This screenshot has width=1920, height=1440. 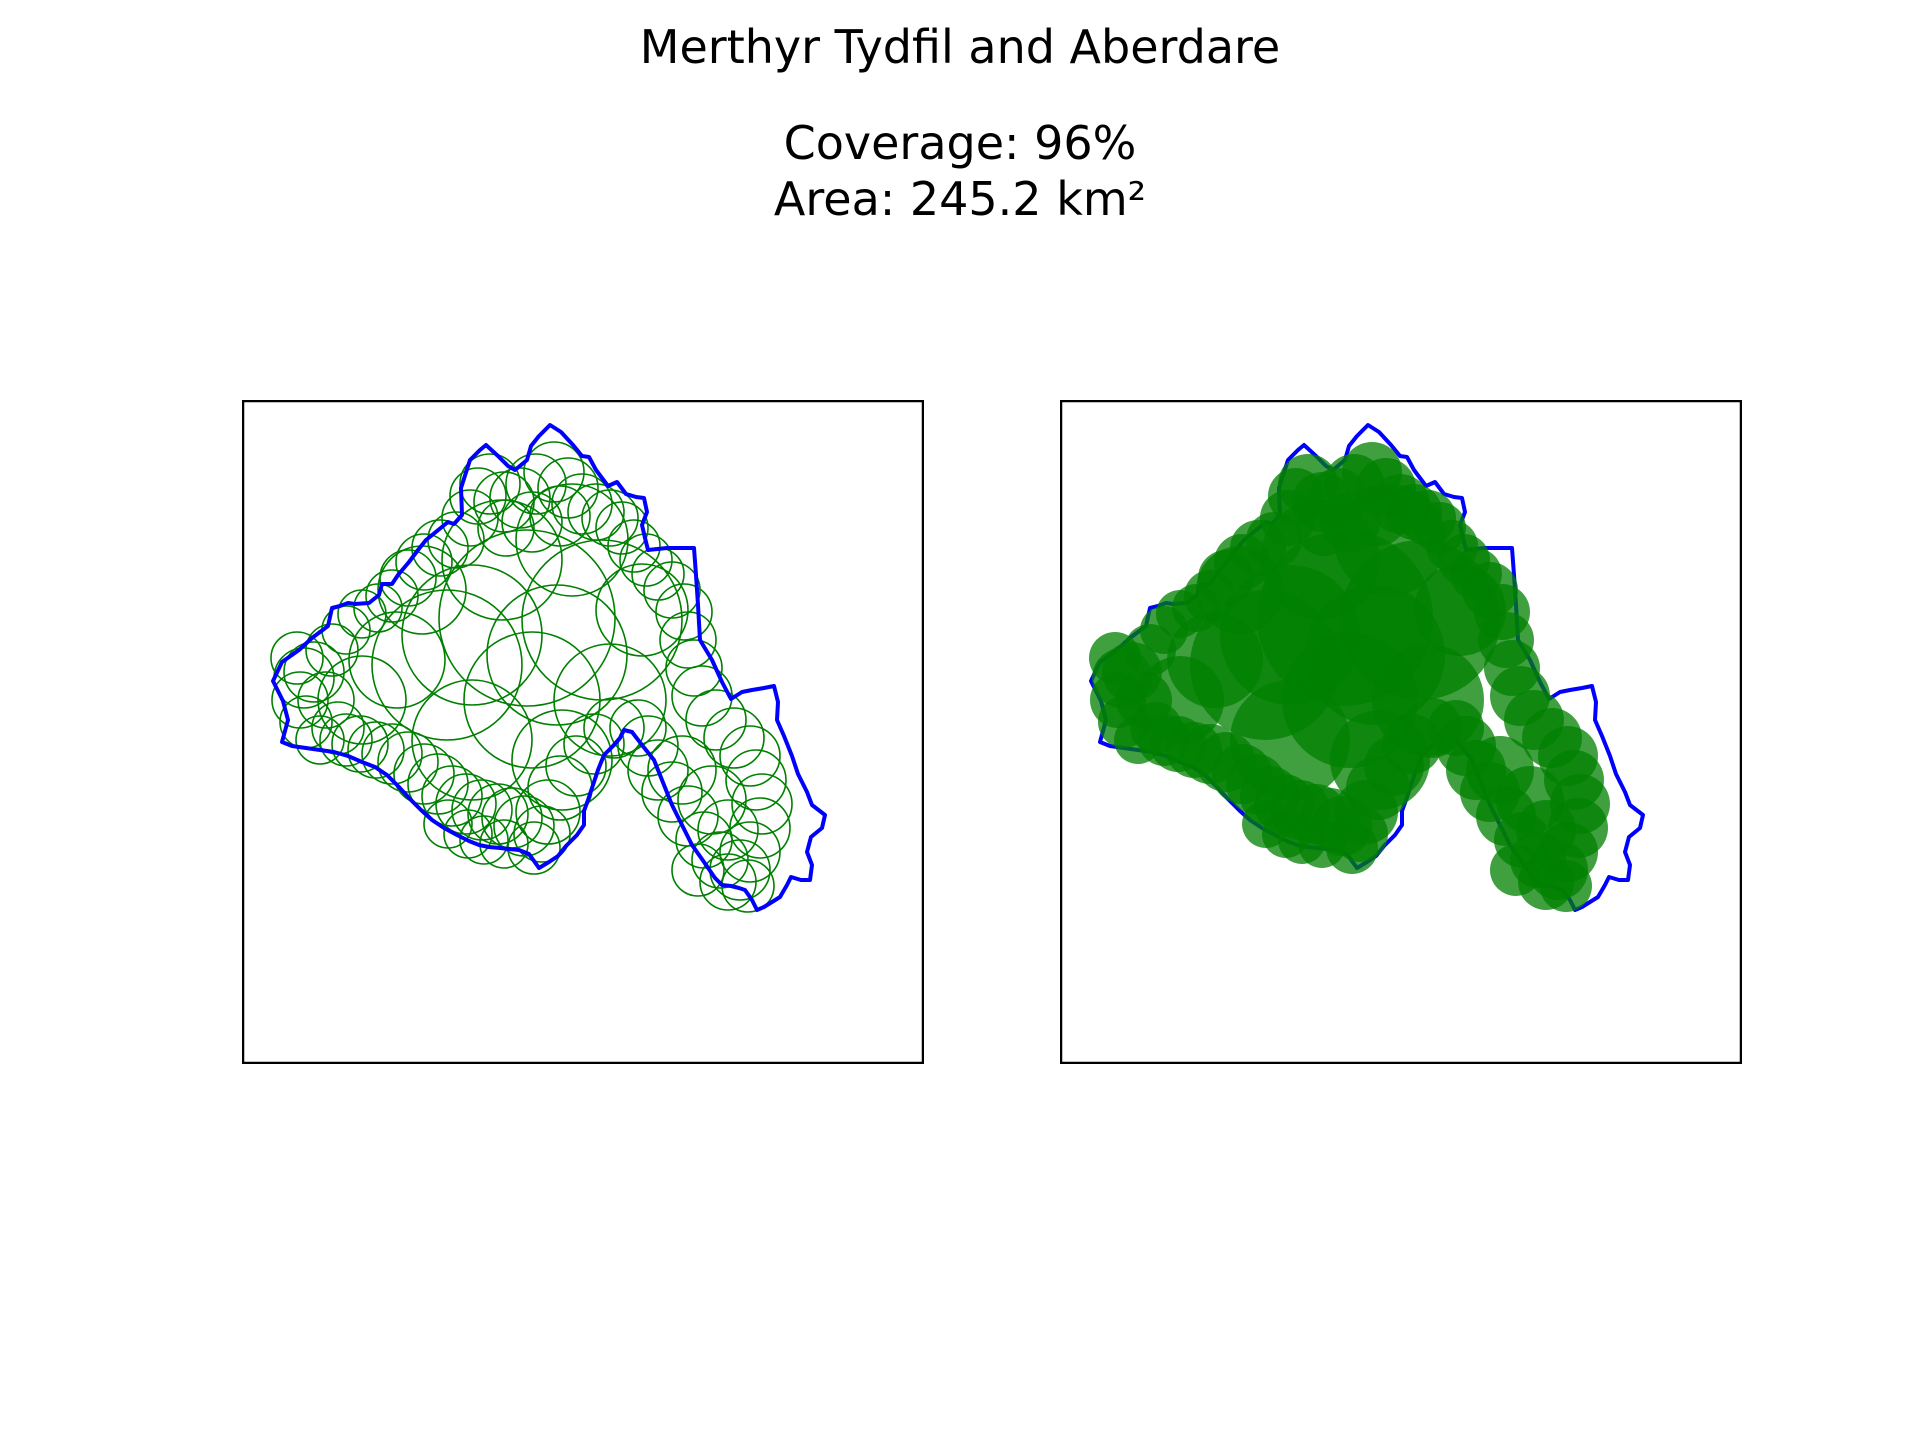 I want to click on coverage-circles-outline, so click(x=531, y=677).